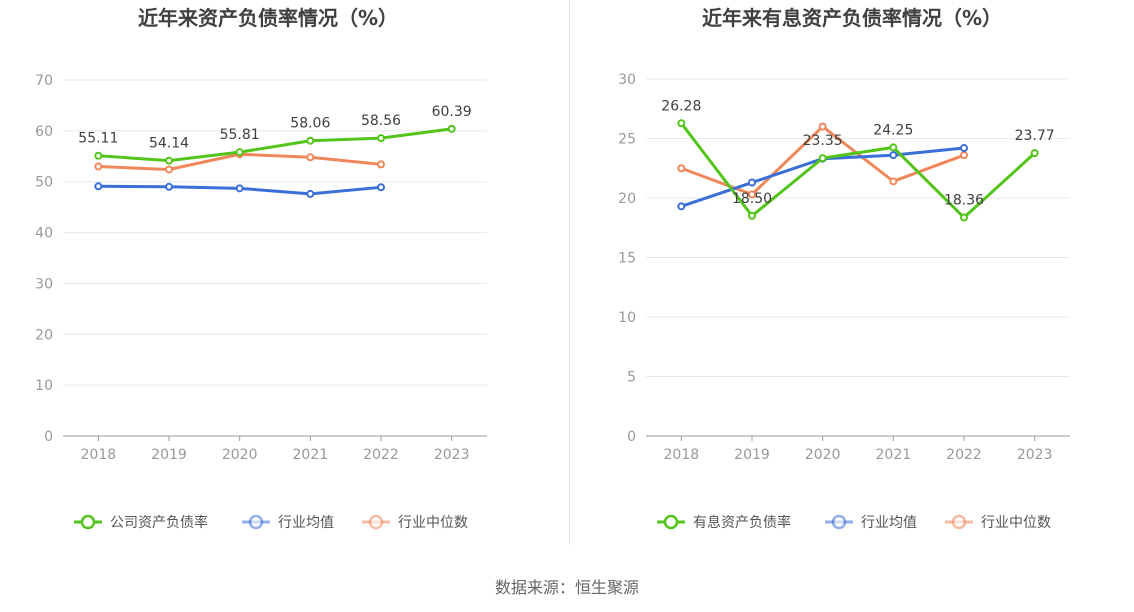 This screenshot has width=1134, height=612. What do you see at coordinates (1035, 136) in the screenshot?
I see `data-label: 23.77` at bounding box center [1035, 136].